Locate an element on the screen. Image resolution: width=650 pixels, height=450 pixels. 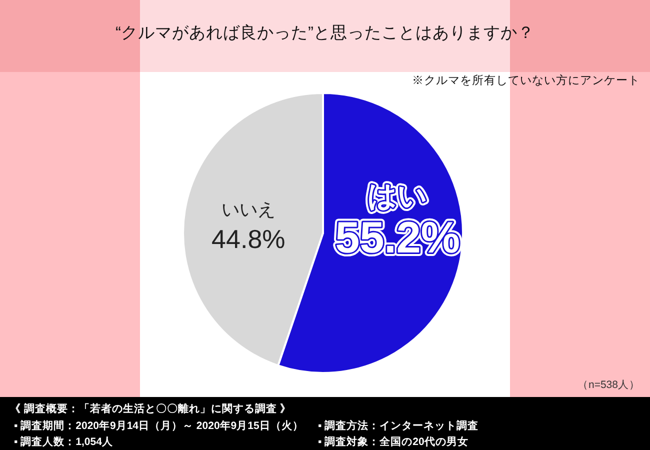
chart-title: “クルマがあれば良かった”と思ったことはありますか？ is located at coordinates (325, 33).